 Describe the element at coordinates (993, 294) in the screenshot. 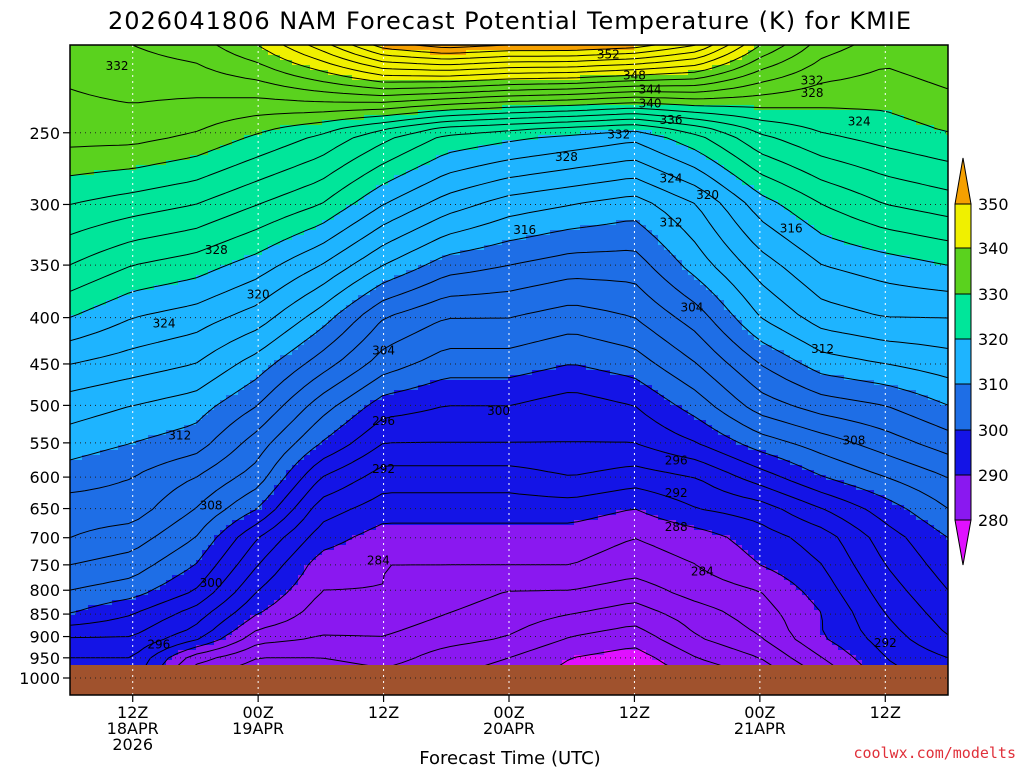

I see `colorbar-tick-label: 330` at that location.